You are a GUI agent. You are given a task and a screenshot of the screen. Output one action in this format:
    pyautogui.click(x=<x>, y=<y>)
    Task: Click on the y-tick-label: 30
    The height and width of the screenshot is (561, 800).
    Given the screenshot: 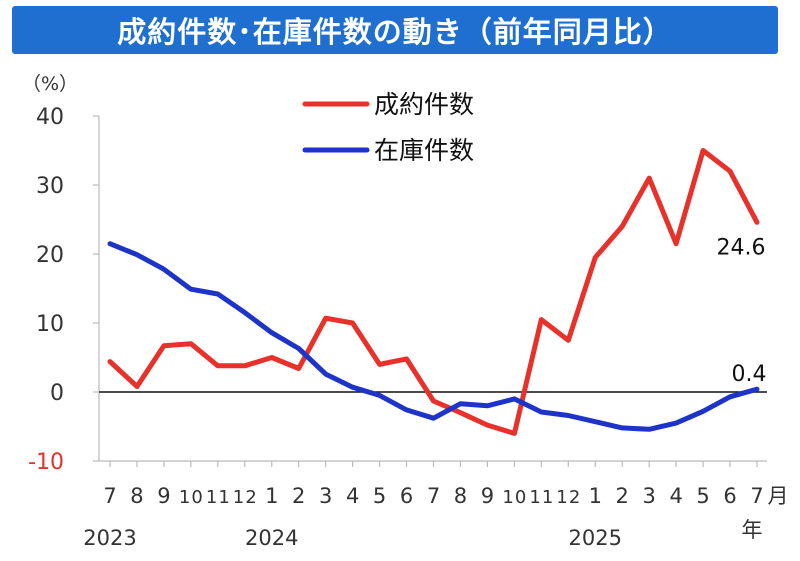 What is the action you would take?
    pyautogui.click(x=50, y=186)
    